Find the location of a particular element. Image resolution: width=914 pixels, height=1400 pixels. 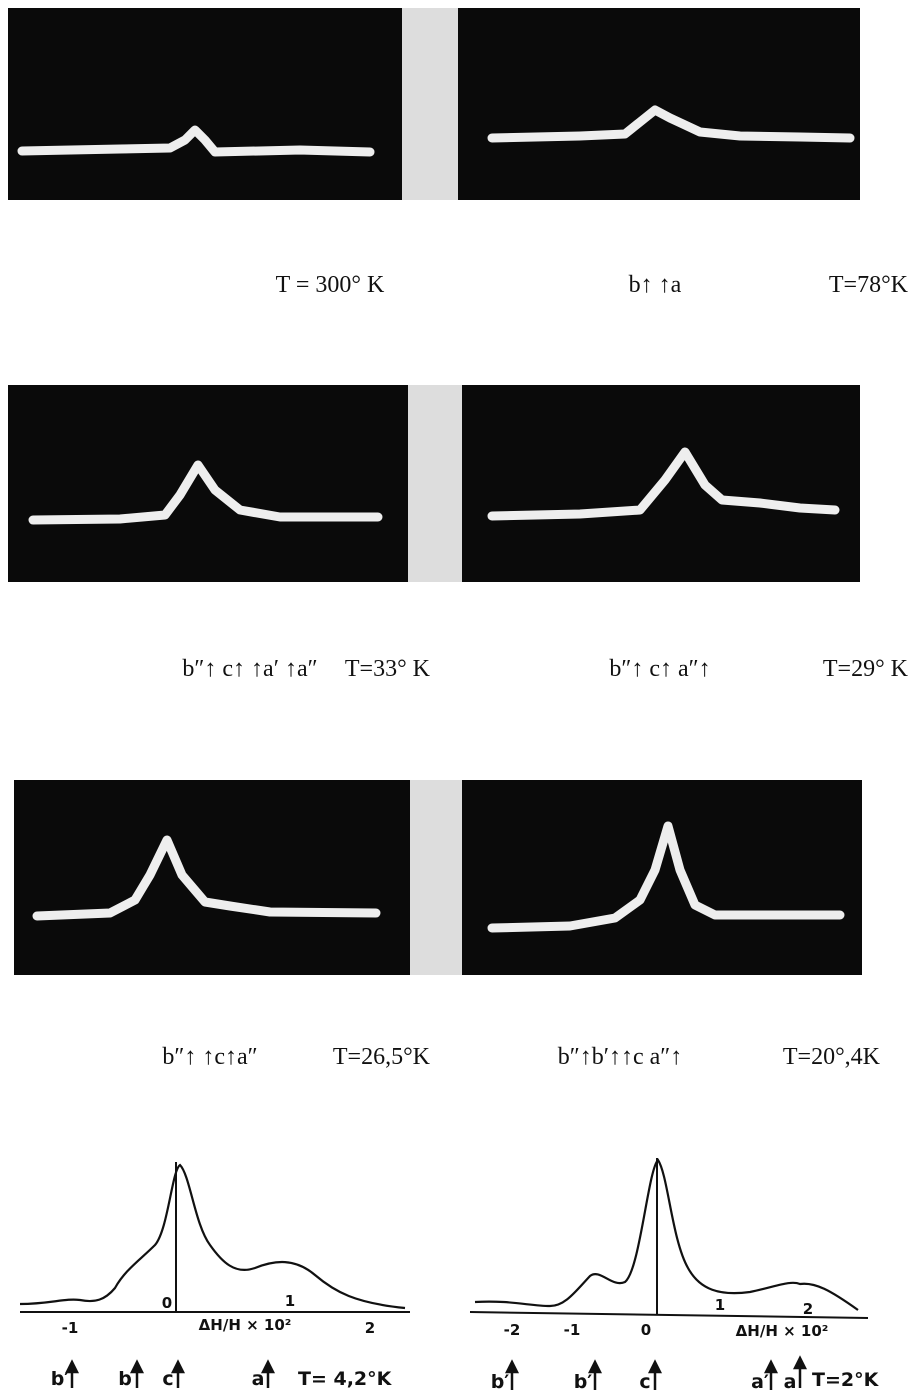

caption: b″↑b′↑↑c a″↑ is located at coordinates (620, 1057).